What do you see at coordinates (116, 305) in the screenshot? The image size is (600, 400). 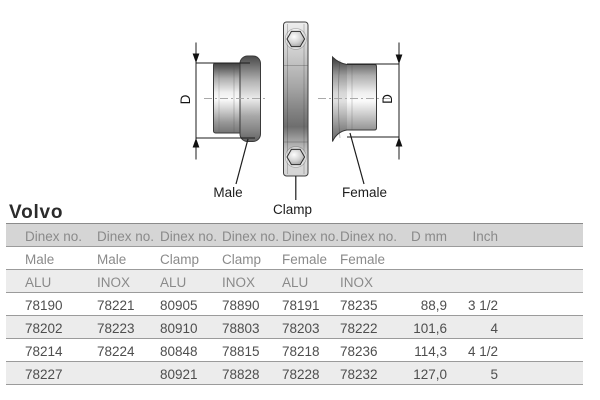 I see `table-cell: 78221` at bounding box center [116, 305].